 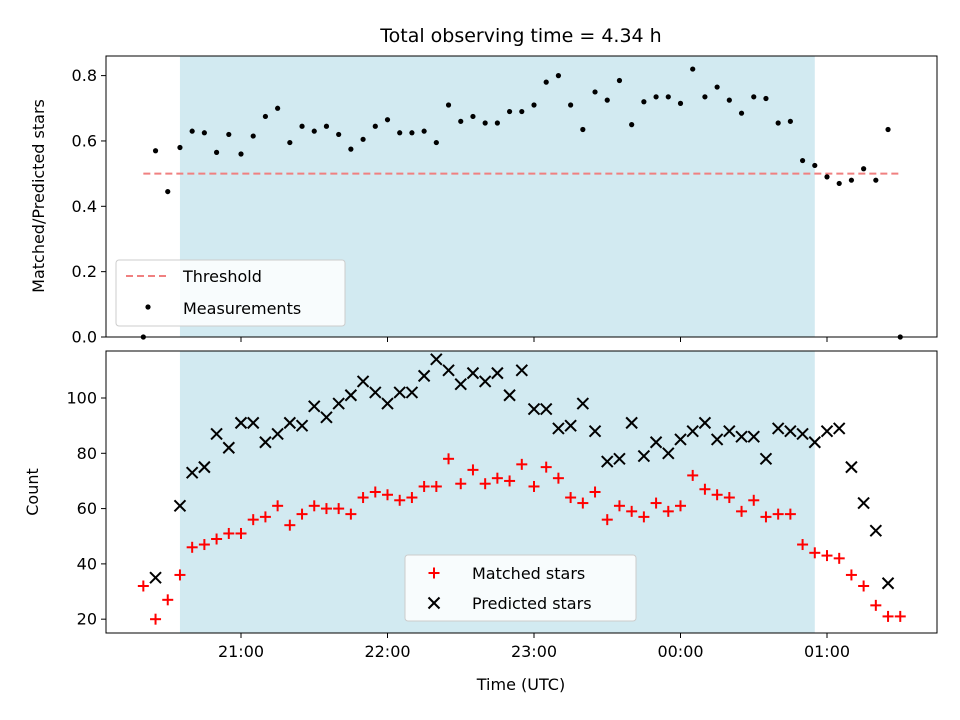 What do you see at coordinates (827, 651) in the screenshot?
I see `x-tick-label: 01:00` at bounding box center [827, 651].